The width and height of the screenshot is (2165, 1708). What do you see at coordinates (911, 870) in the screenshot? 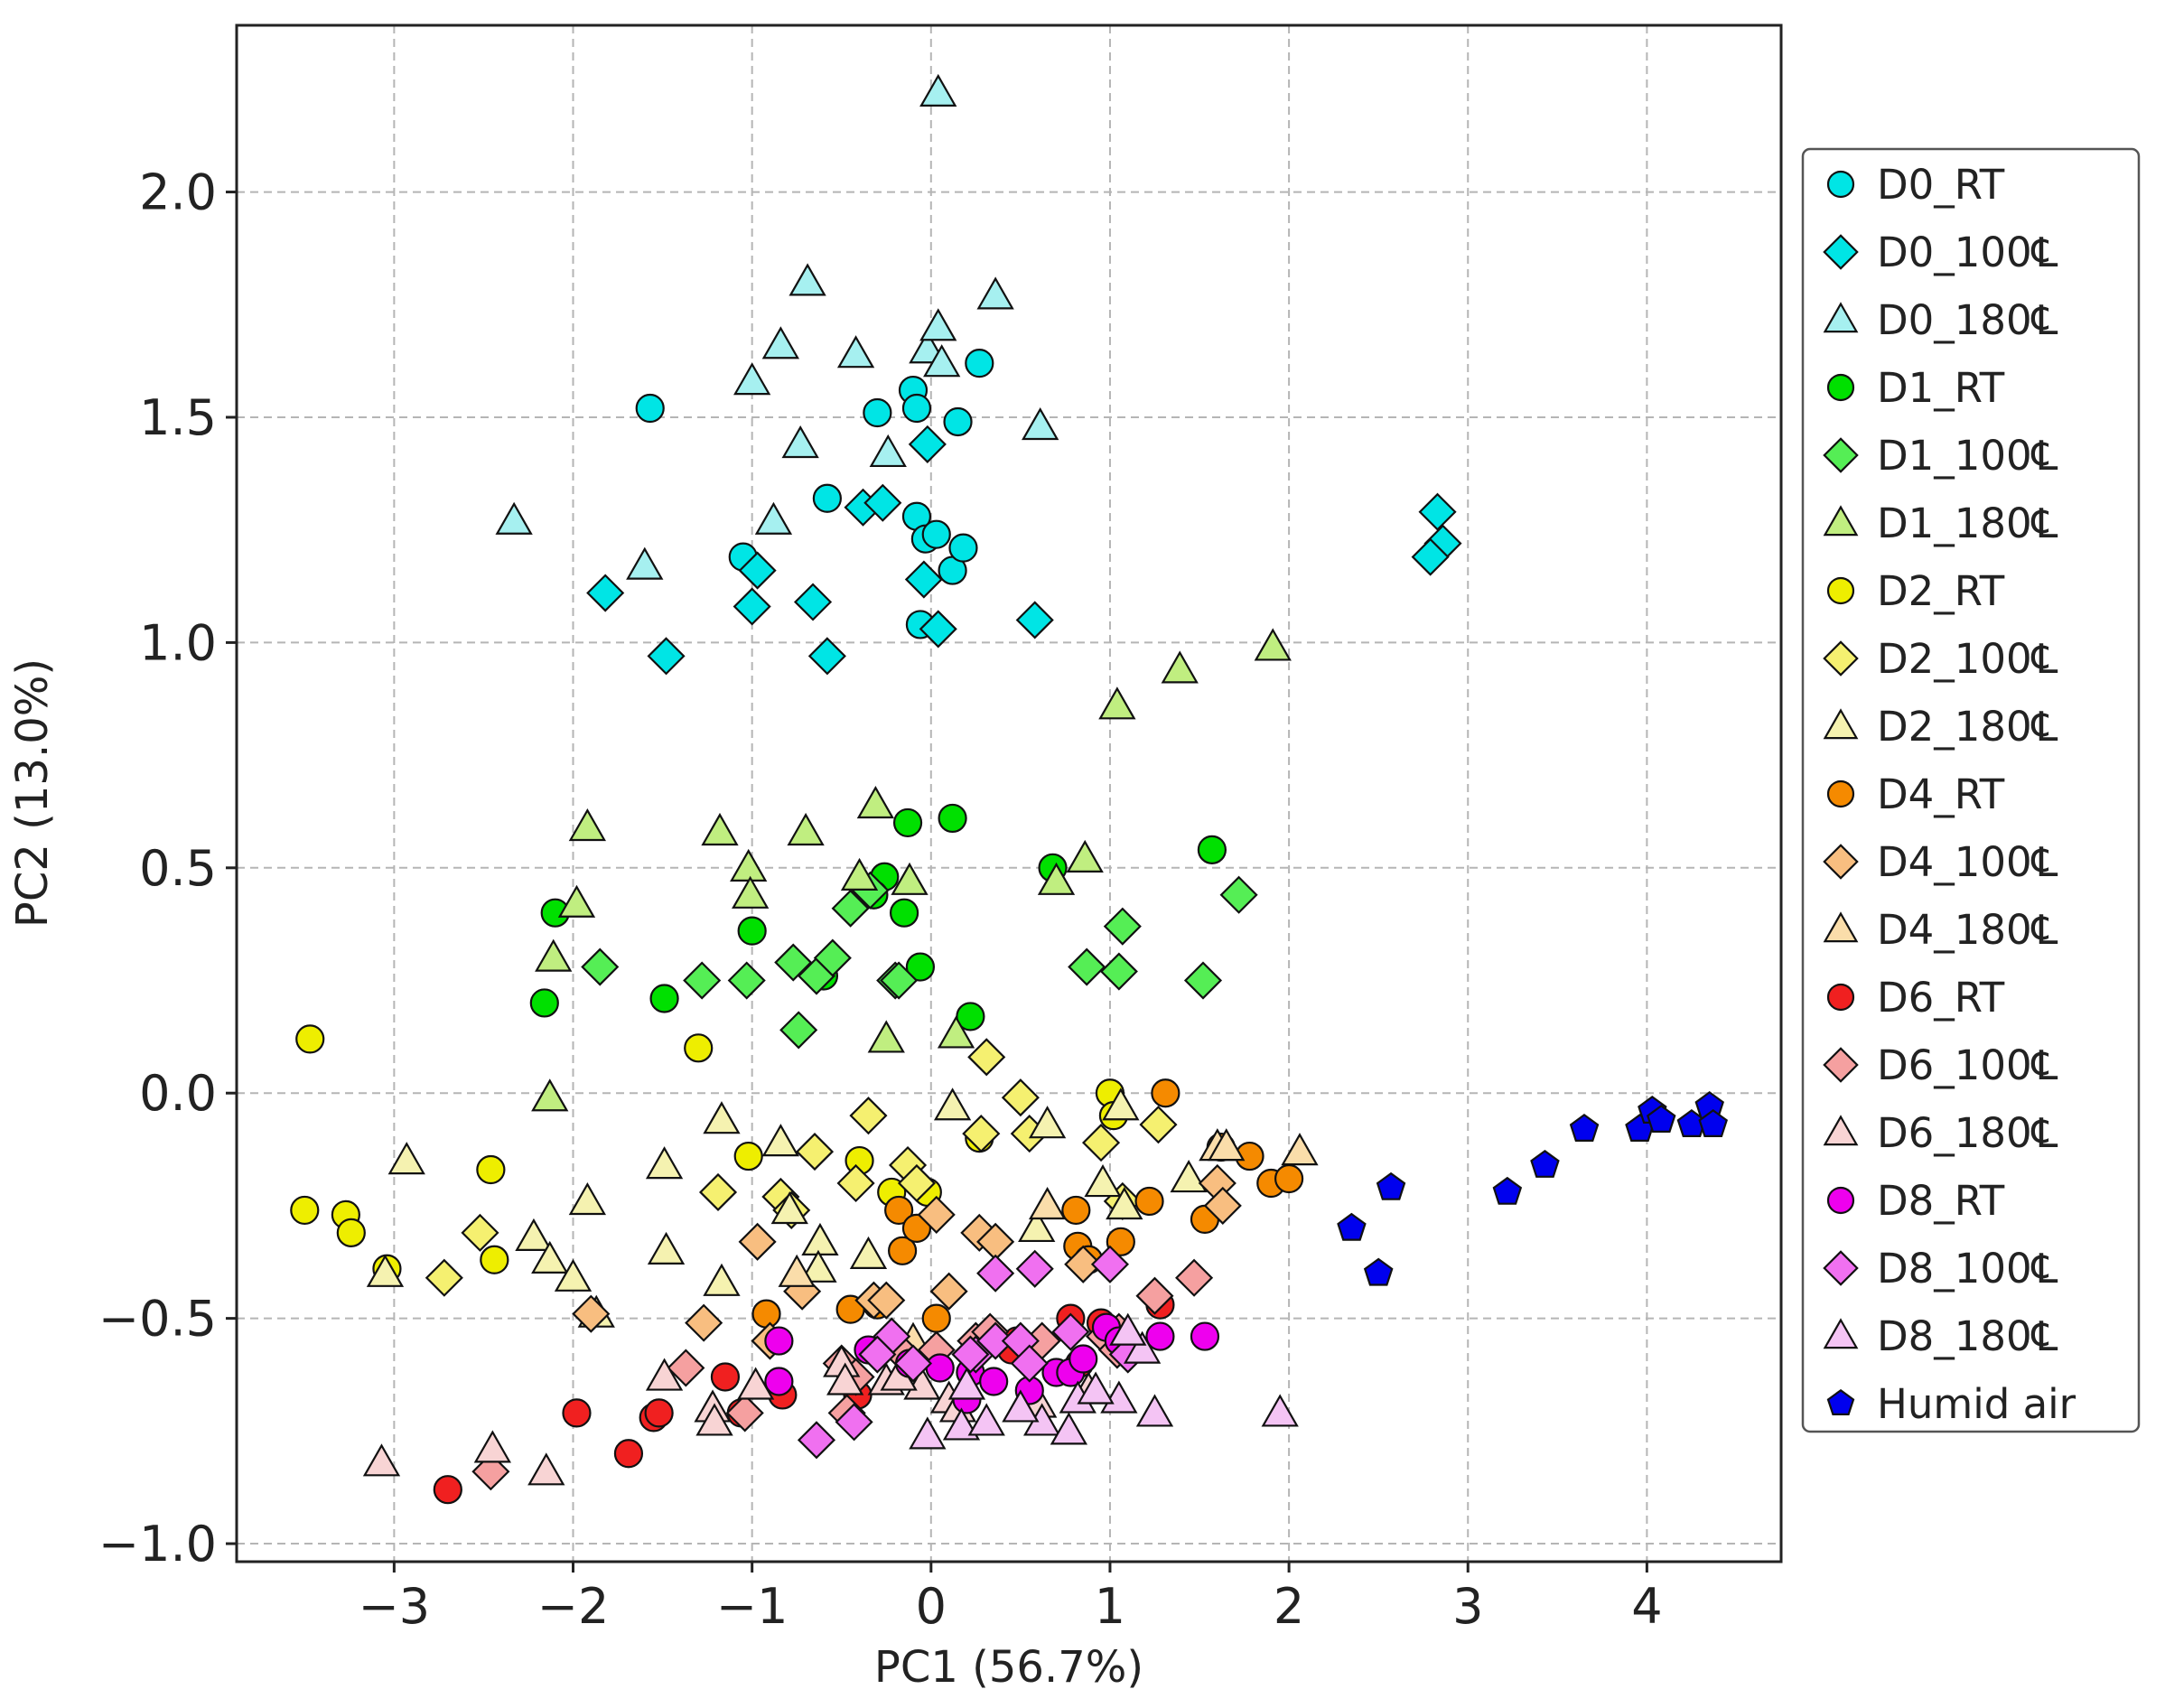
I see `series-d1-180-` at bounding box center [911, 870].